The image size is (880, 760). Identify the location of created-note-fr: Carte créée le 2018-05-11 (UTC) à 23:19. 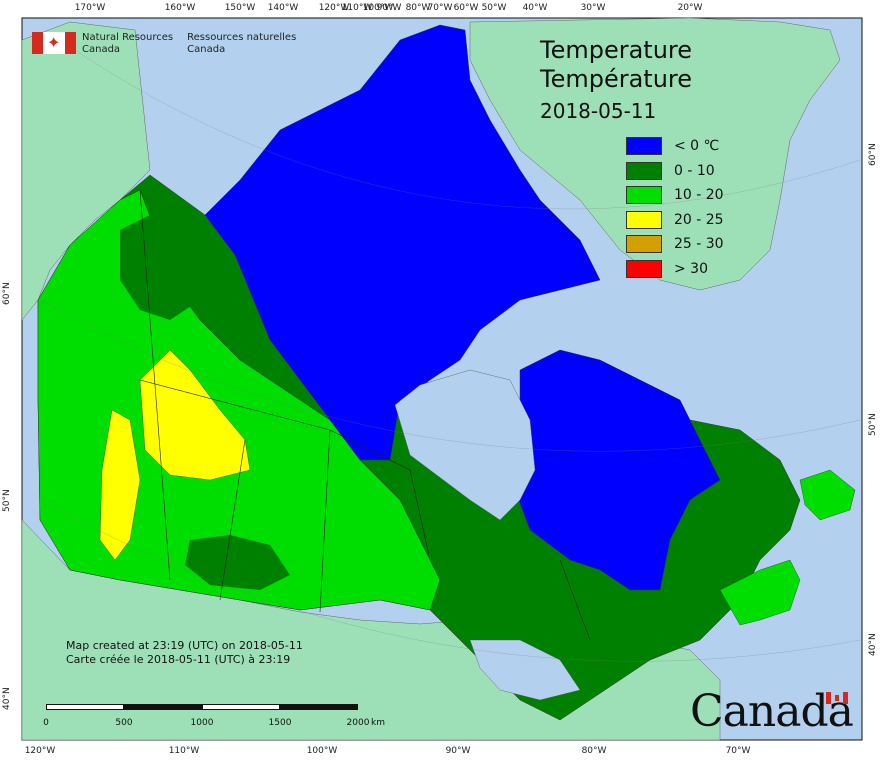
(178, 659).